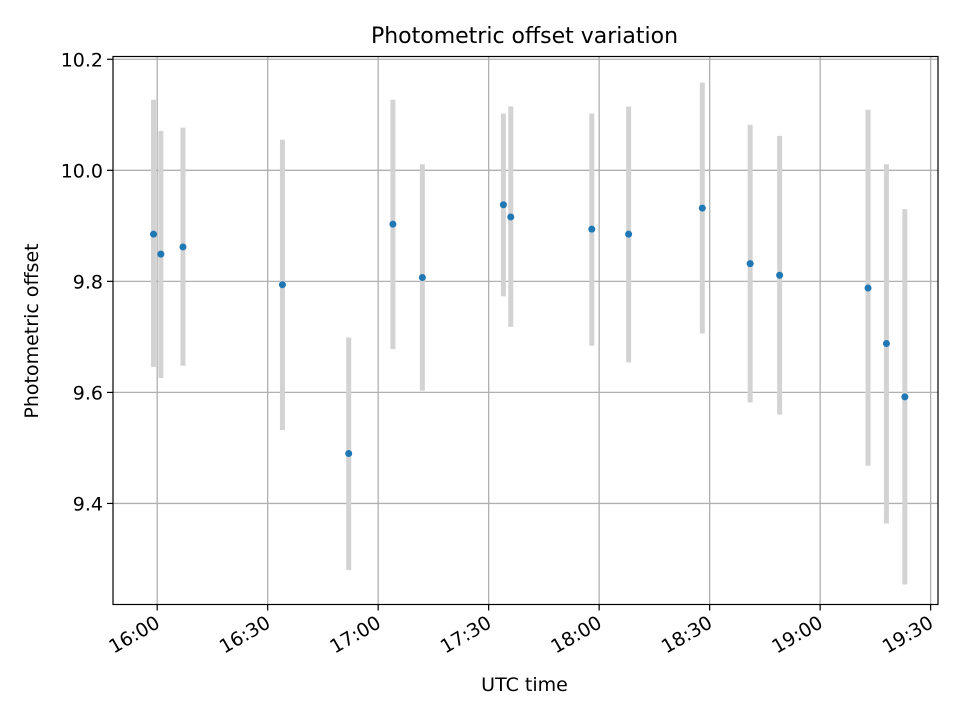 Image resolution: width=960 pixels, height=720 pixels. I want to click on x-axis-label: UTC time, so click(524, 685).